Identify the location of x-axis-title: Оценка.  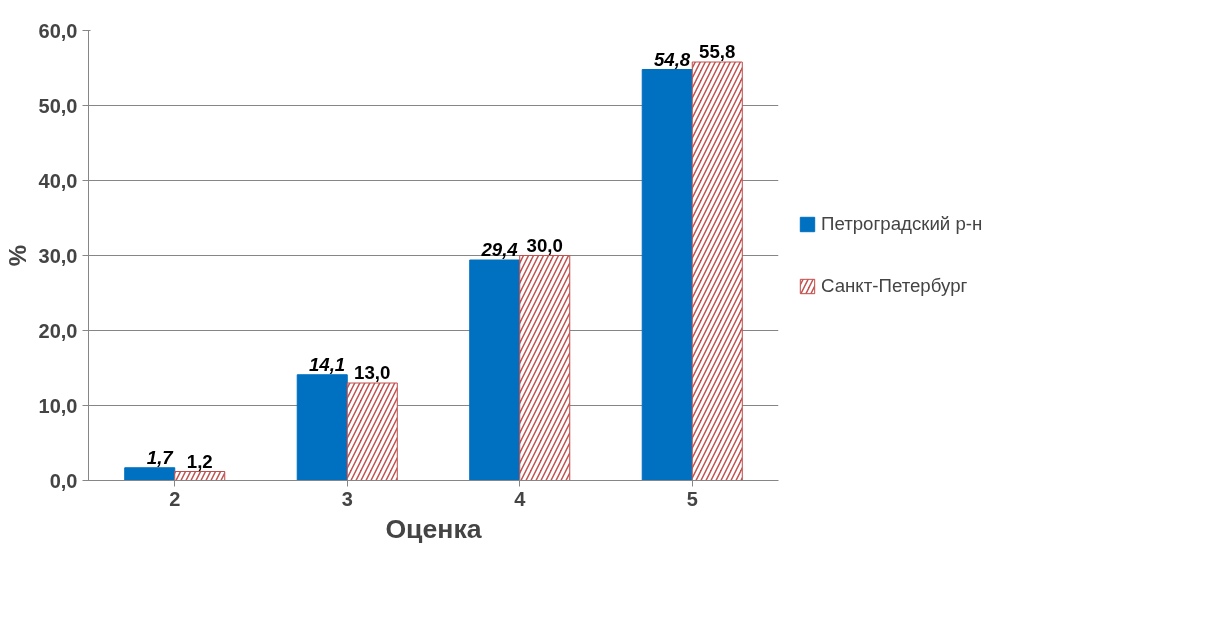
(433, 528).